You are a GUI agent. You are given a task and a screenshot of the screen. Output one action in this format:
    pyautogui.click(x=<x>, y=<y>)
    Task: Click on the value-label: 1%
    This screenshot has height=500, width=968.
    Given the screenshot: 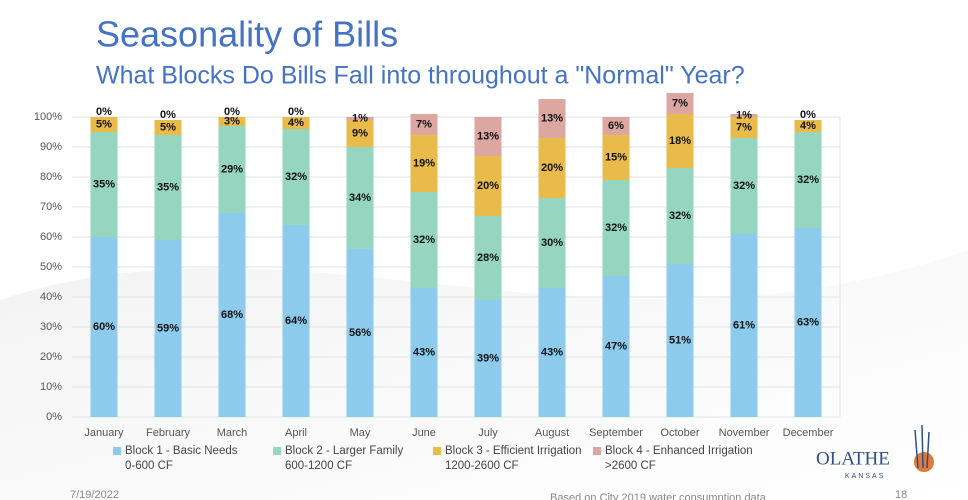 What is the action you would take?
    pyautogui.click(x=360, y=118)
    